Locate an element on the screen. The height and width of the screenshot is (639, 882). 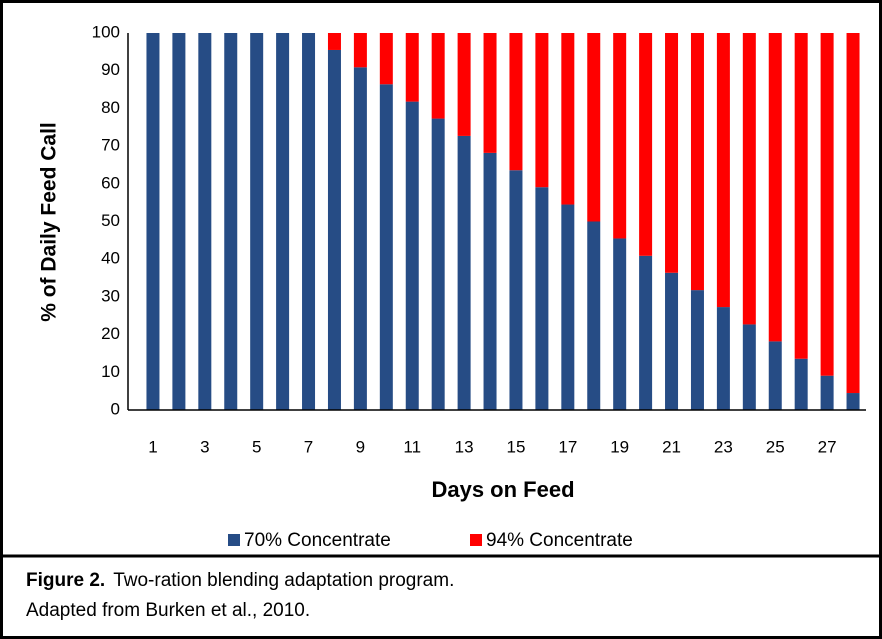
x-tick-label: 9 is located at coordinates (360, 446).